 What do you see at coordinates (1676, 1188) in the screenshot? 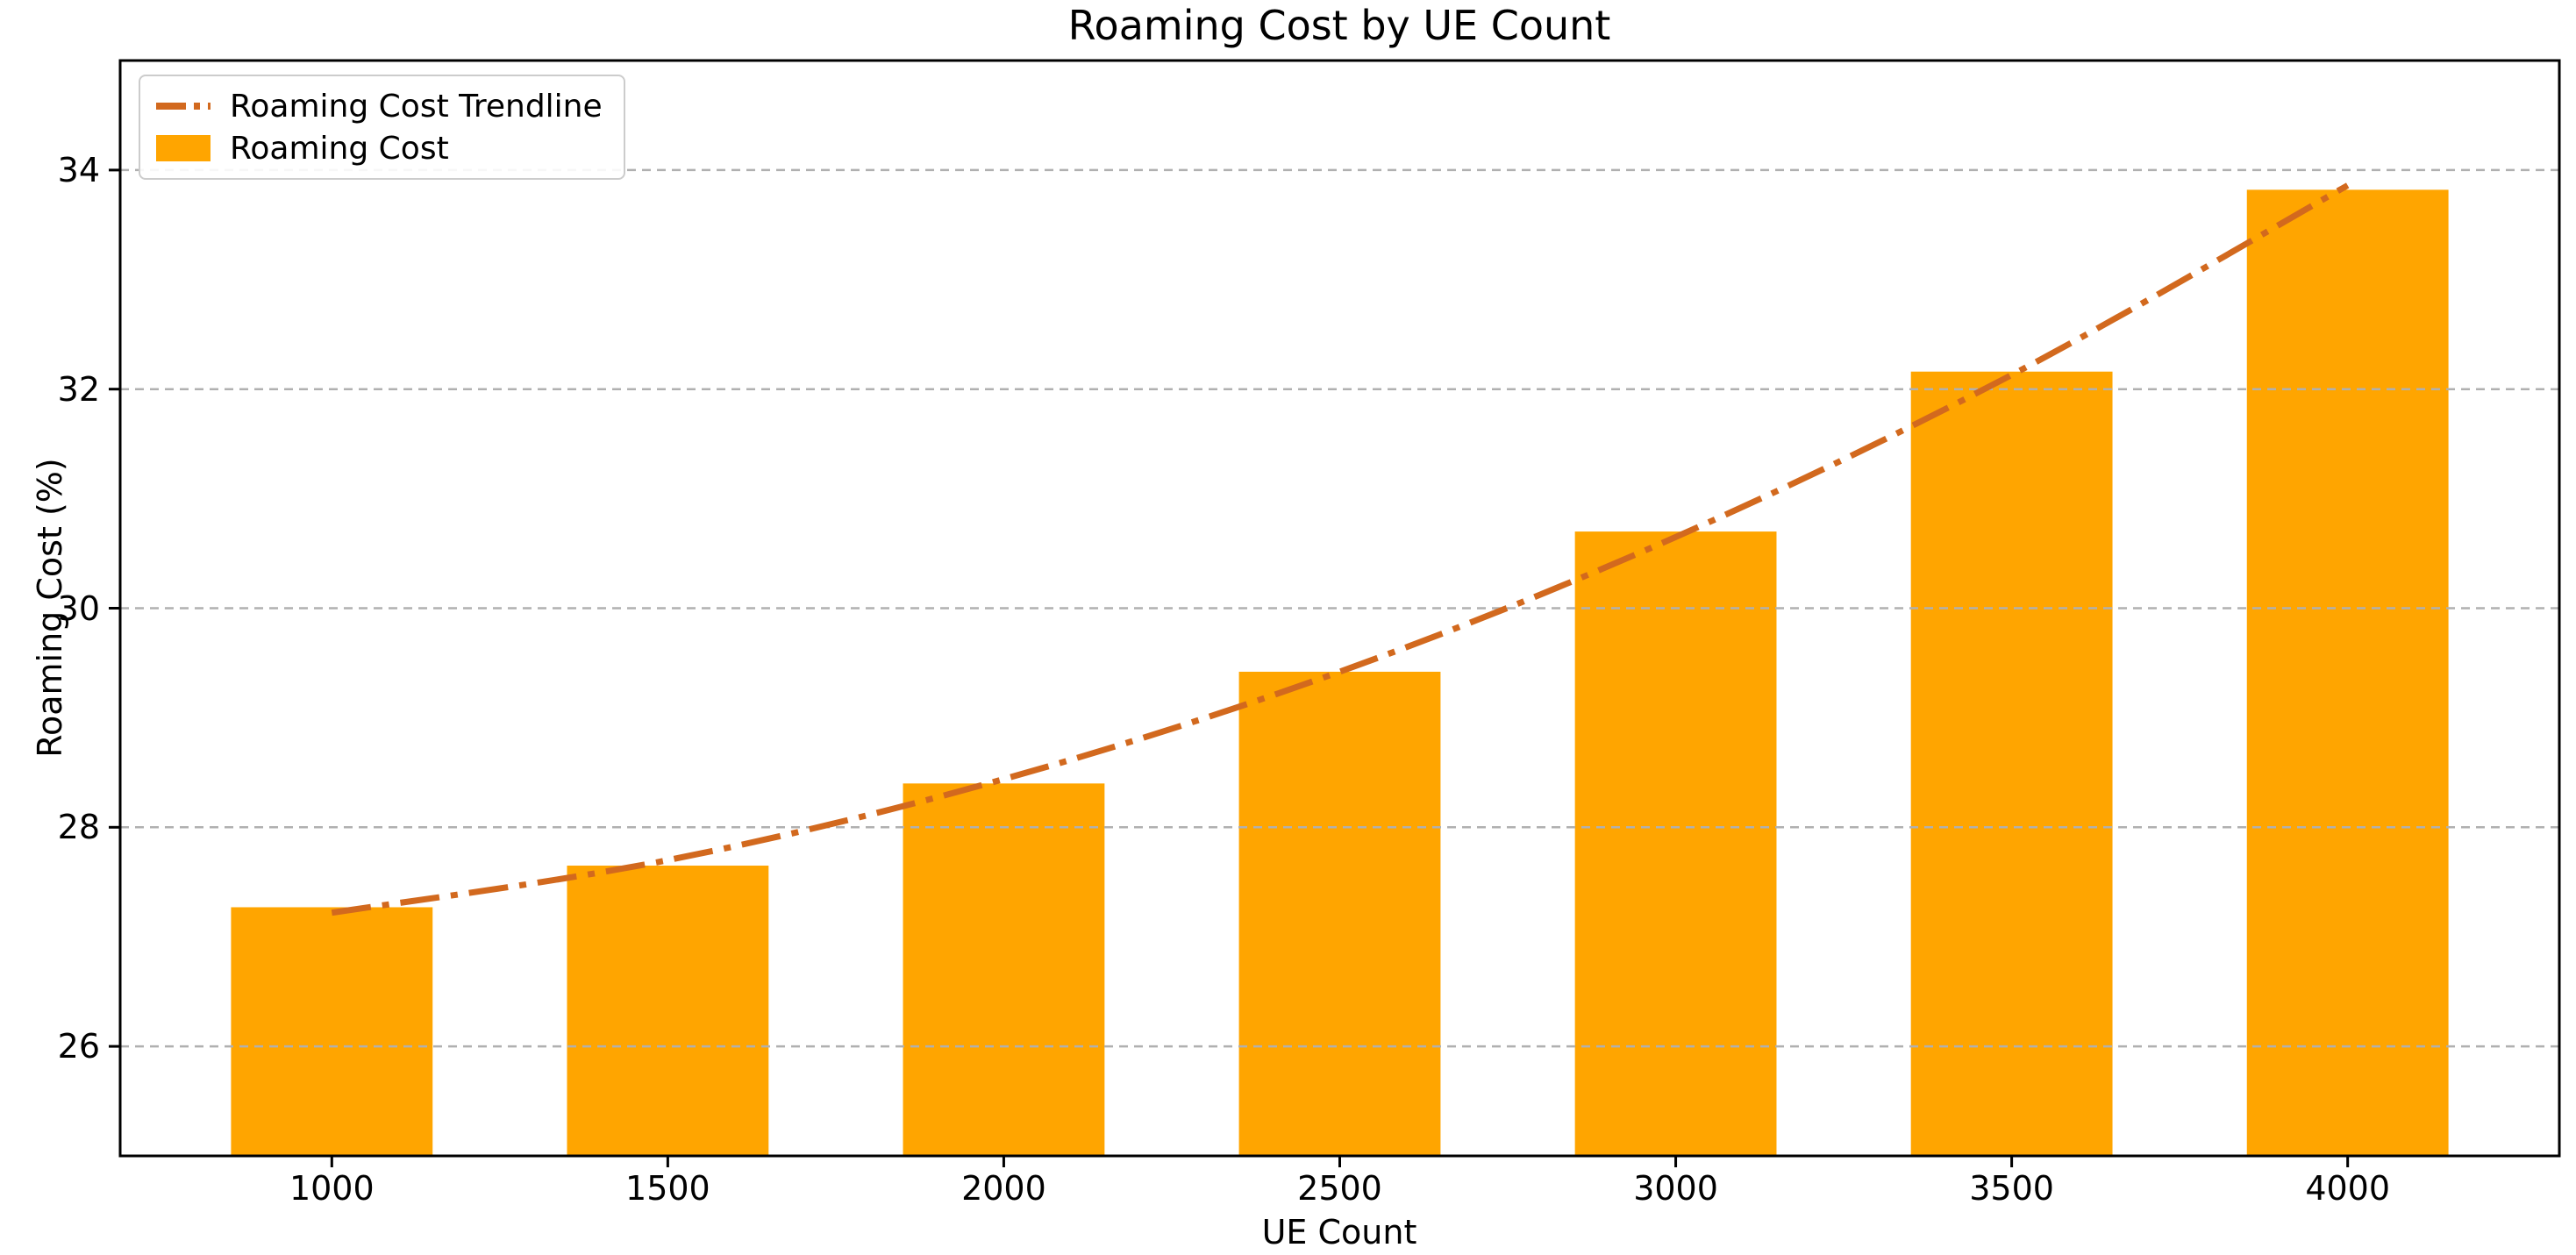
I see `x-tick-label-3000: 3000` at bounding box center [1676, 1188].